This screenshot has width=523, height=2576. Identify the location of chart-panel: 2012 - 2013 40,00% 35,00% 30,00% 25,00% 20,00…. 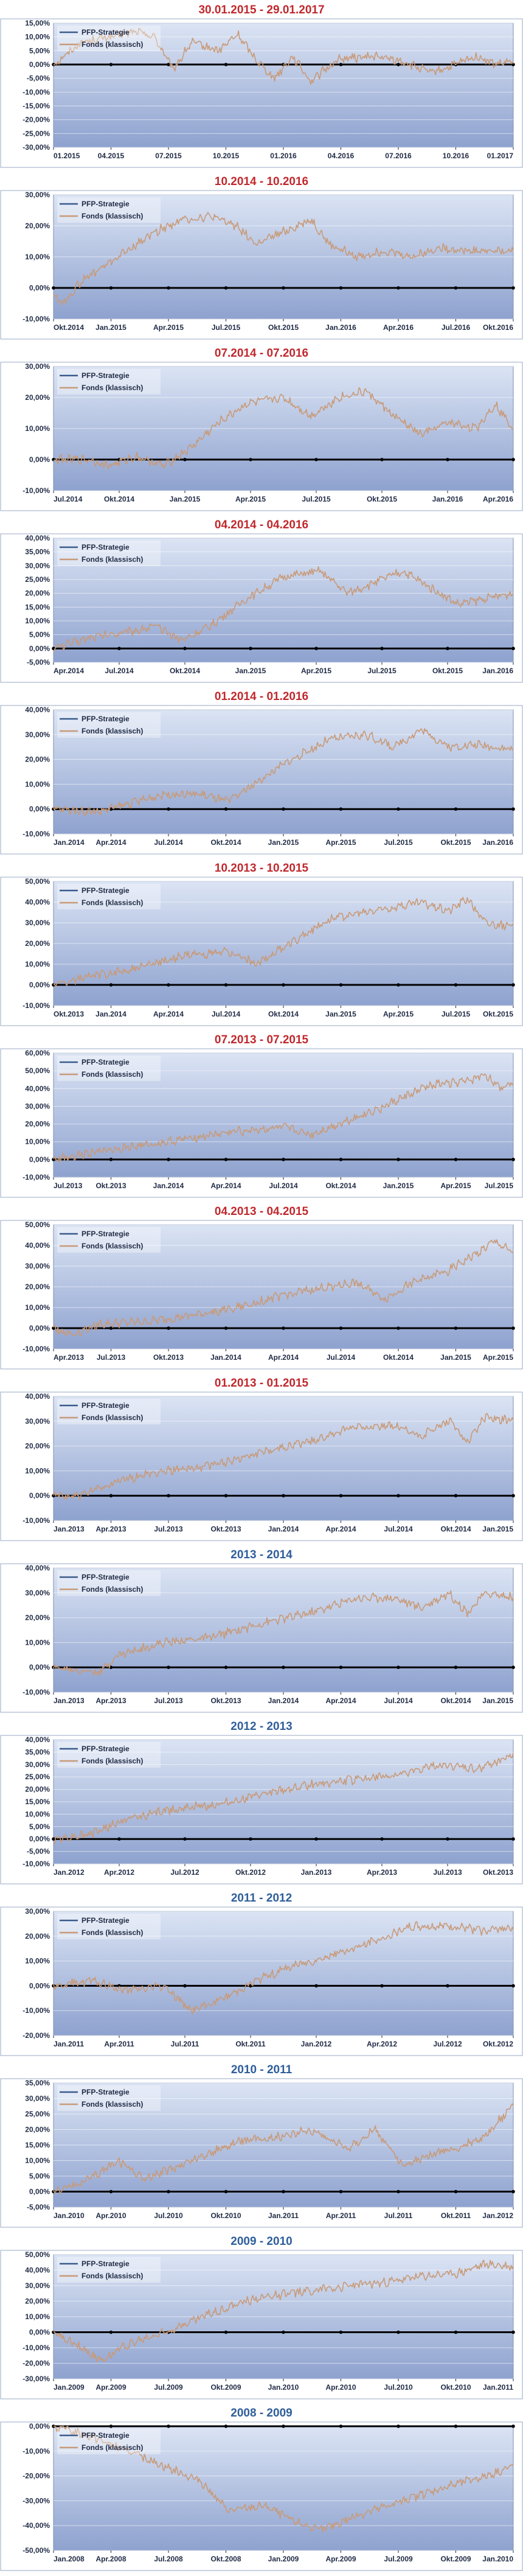
(261, 1803).